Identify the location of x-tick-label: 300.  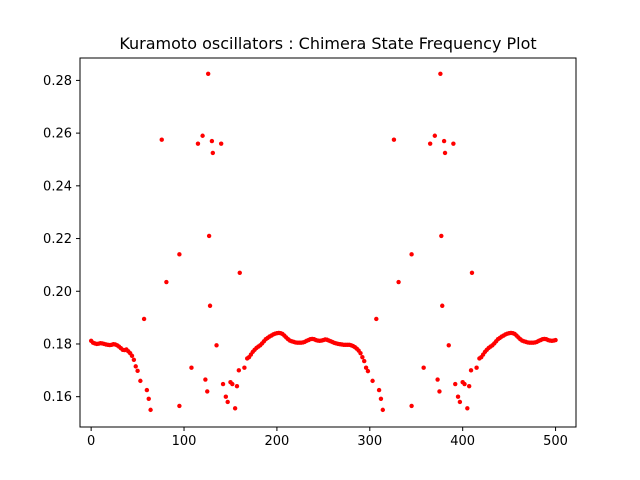
(369, 441).